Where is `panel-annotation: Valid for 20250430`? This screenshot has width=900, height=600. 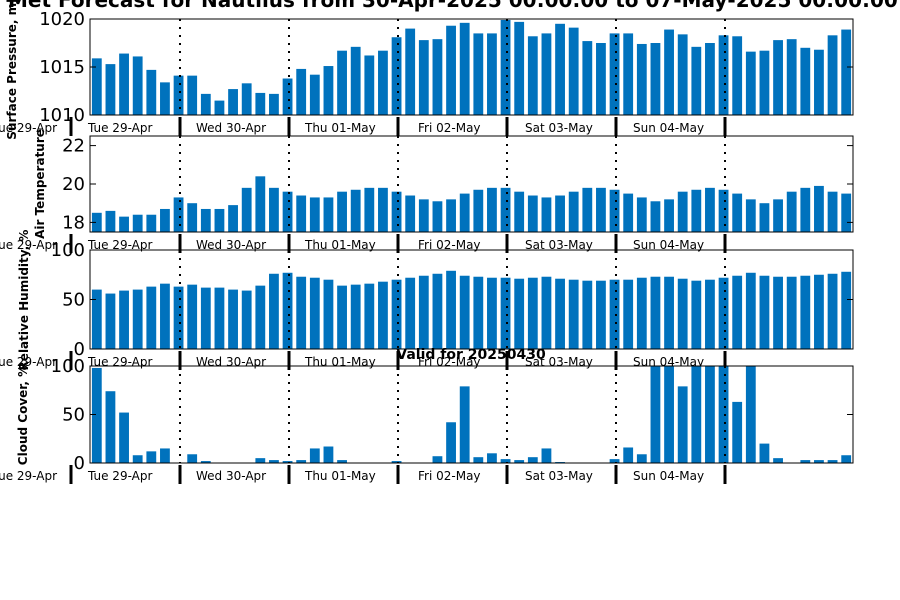 panel-annotation: Valid for 20250430 is located at coordinates (471, 355).